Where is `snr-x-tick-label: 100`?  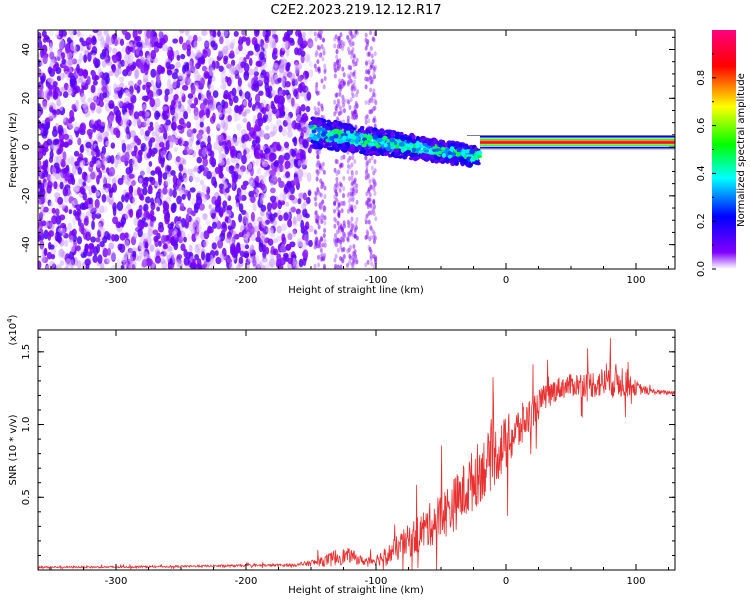 snr-x-tick-label: 100 is located at coordinates (635, 581).